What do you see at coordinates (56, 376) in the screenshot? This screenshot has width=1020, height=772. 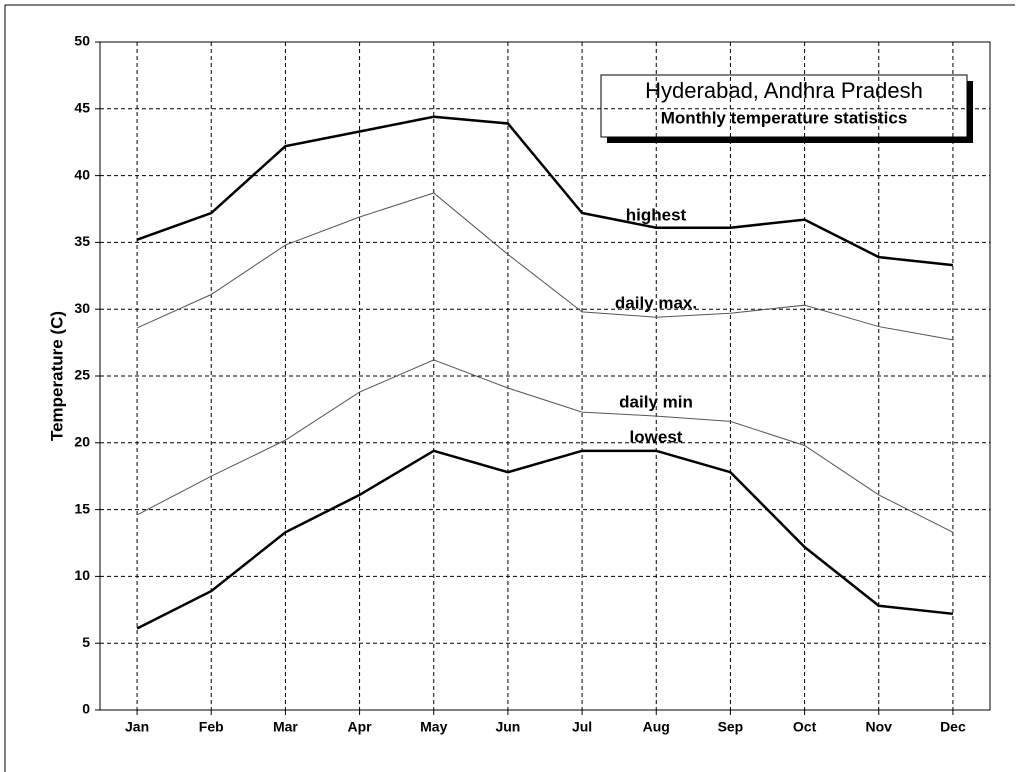 I see `y-axis-label: Temperature (C)` at bounding box center [56, 376].